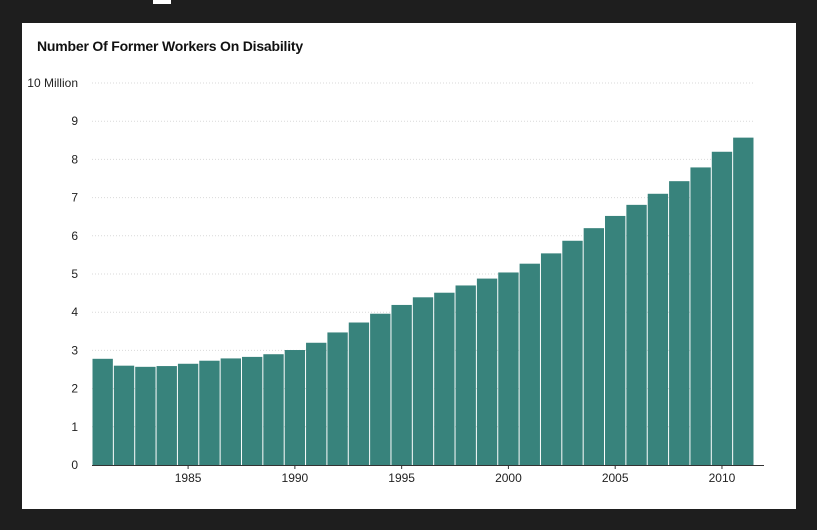 The height and width of the screenshot is (530, 817). Describe the element at coordinates (166, 415) in the screenshot. I see `bar-1984` at that location.